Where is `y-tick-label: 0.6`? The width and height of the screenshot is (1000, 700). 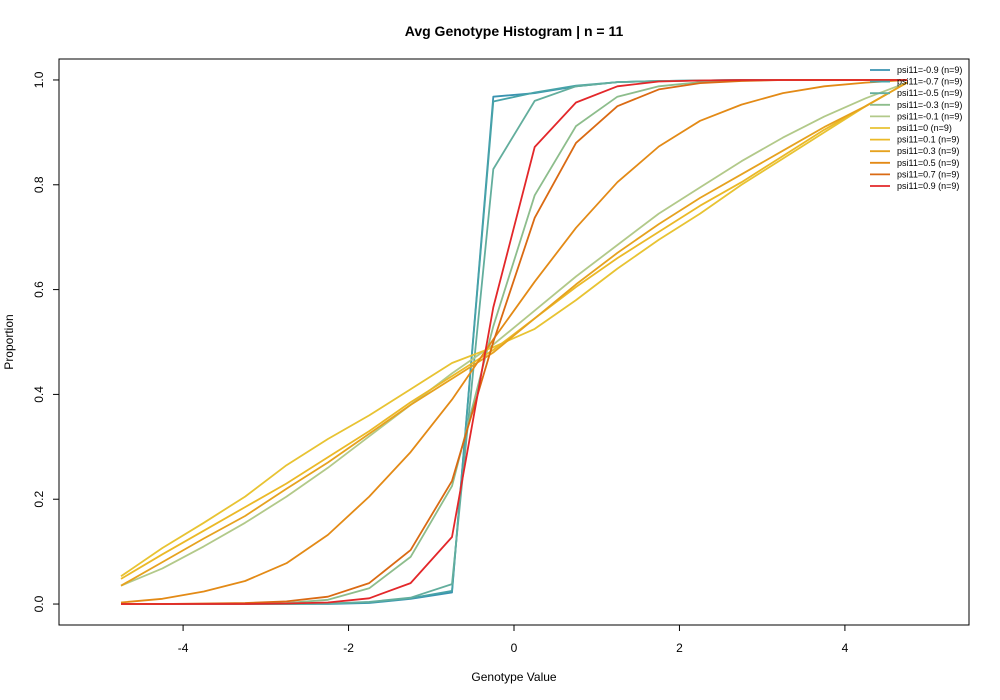 y-tick-label: 0.6 is located at coordinates (39, 289).